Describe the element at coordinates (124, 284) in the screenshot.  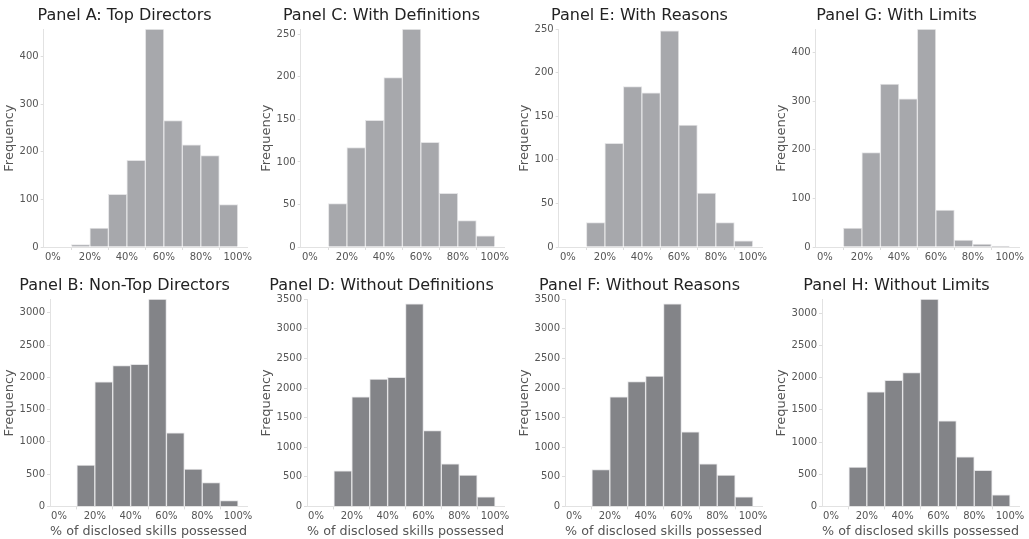
I see `chart-title: Panel B: Non-Top Directors` at that location.